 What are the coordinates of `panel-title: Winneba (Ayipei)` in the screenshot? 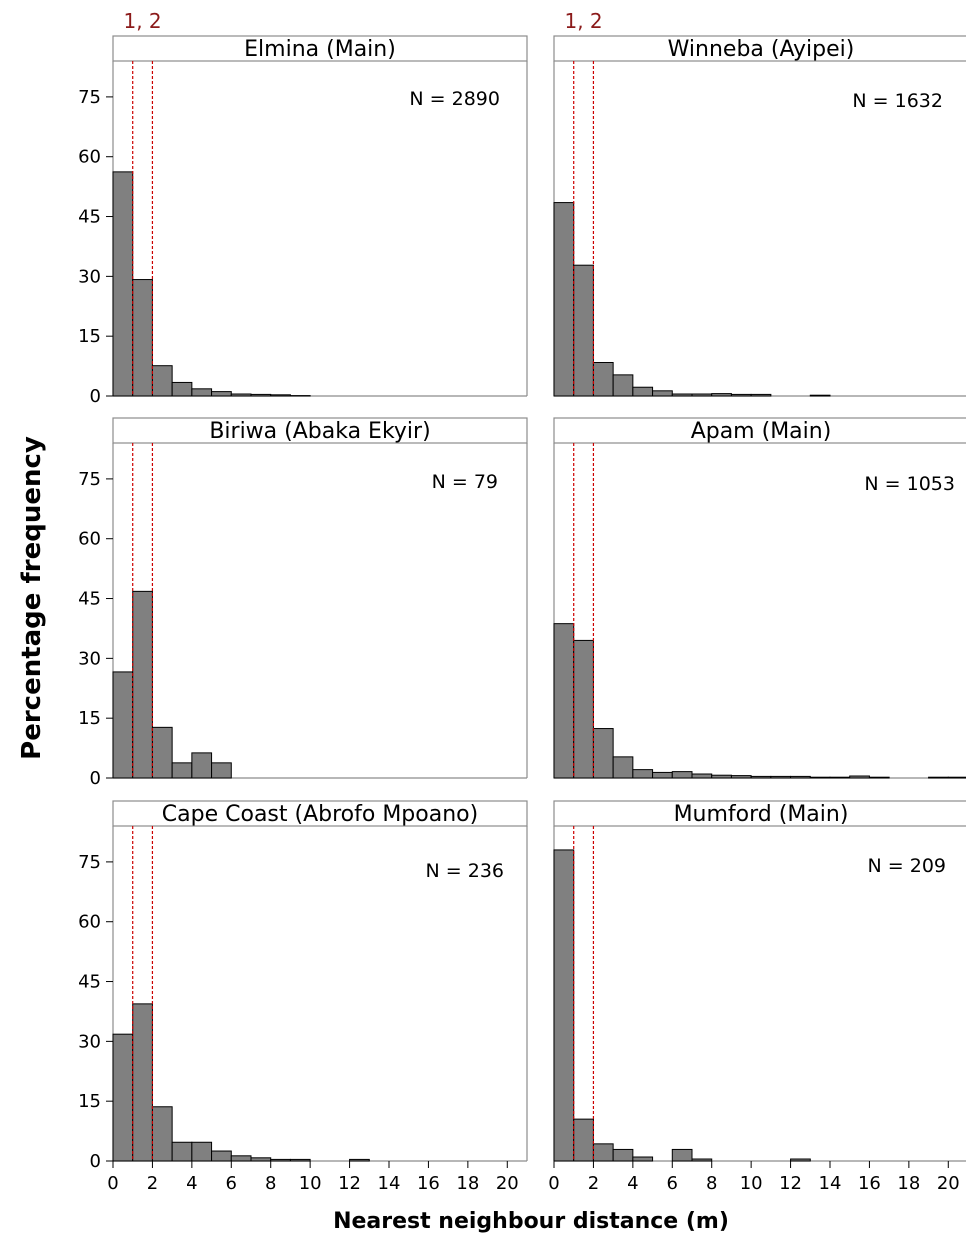 It's located at (761, 49).